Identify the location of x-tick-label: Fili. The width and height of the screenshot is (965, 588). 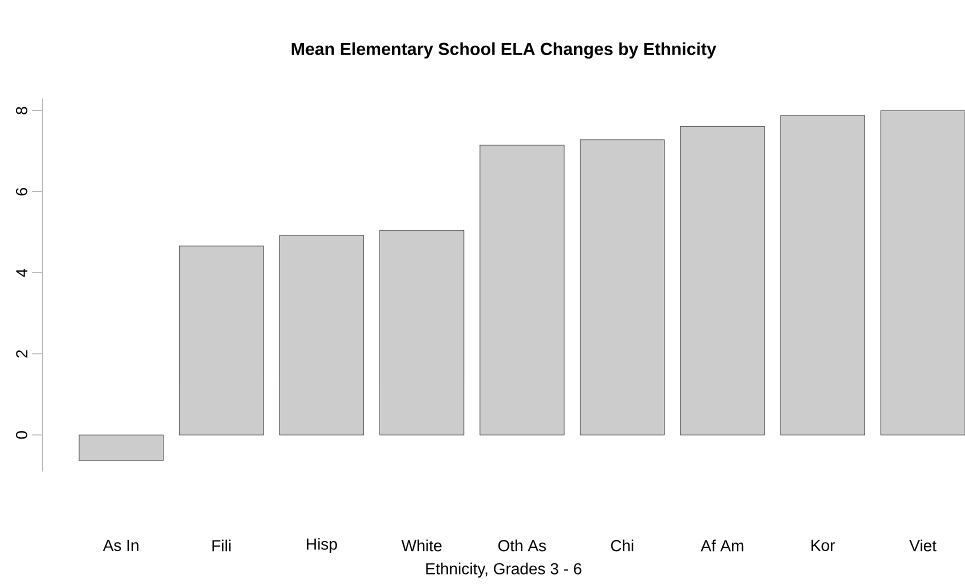
(221, 546).